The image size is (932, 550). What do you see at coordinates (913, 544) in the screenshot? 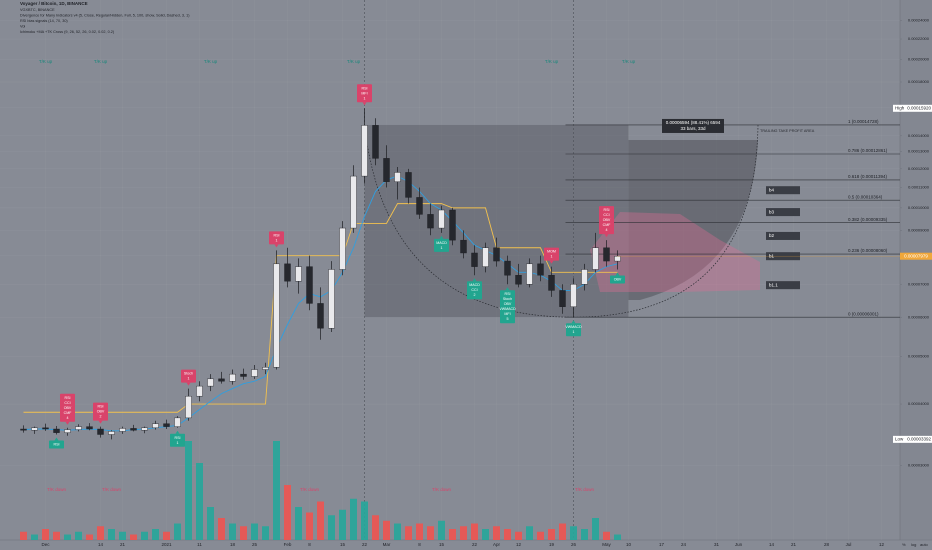
I see `scale-button: log` at bounding box center [913, 544].